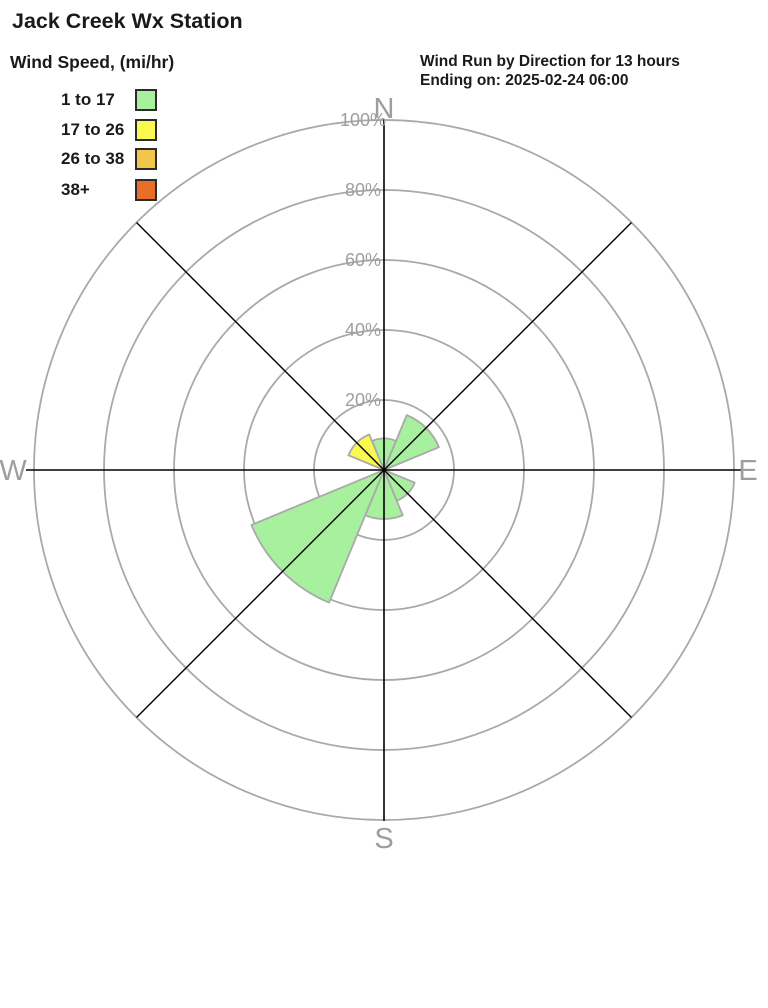  I want to click on legend-item-label: 38+, so click(75, 189).